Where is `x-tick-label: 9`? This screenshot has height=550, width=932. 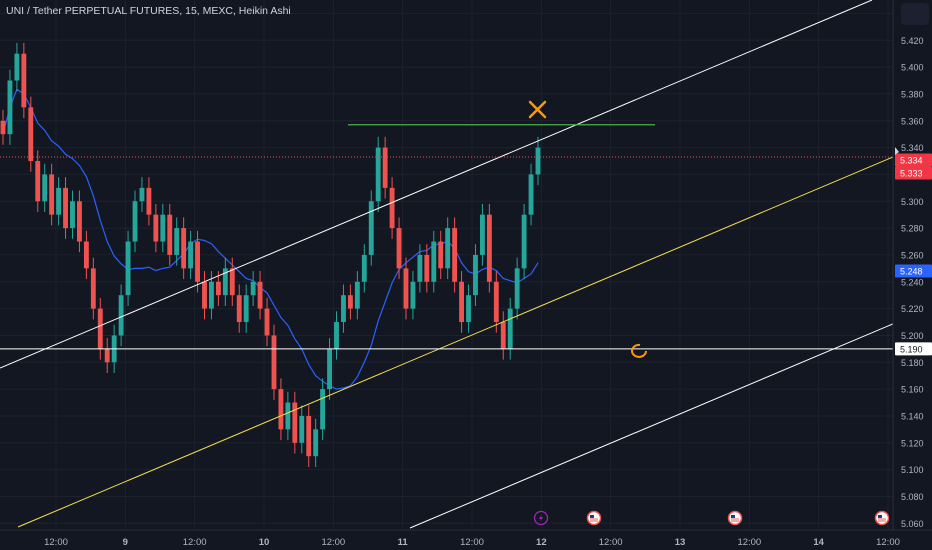 x-tick-label: 9 is located at coordinates (125, 542).